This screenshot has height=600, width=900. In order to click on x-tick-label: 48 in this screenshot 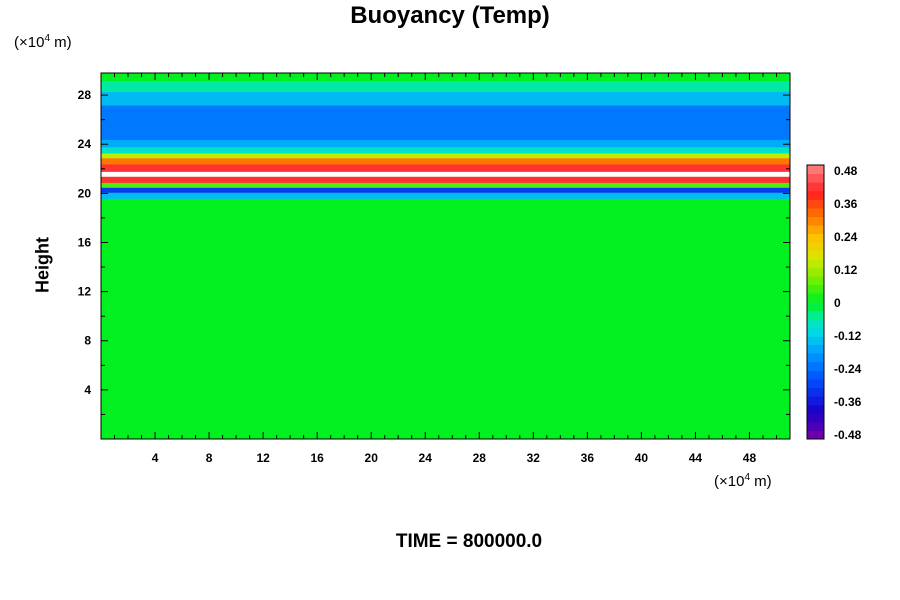, I will do `click(750, 458)`.